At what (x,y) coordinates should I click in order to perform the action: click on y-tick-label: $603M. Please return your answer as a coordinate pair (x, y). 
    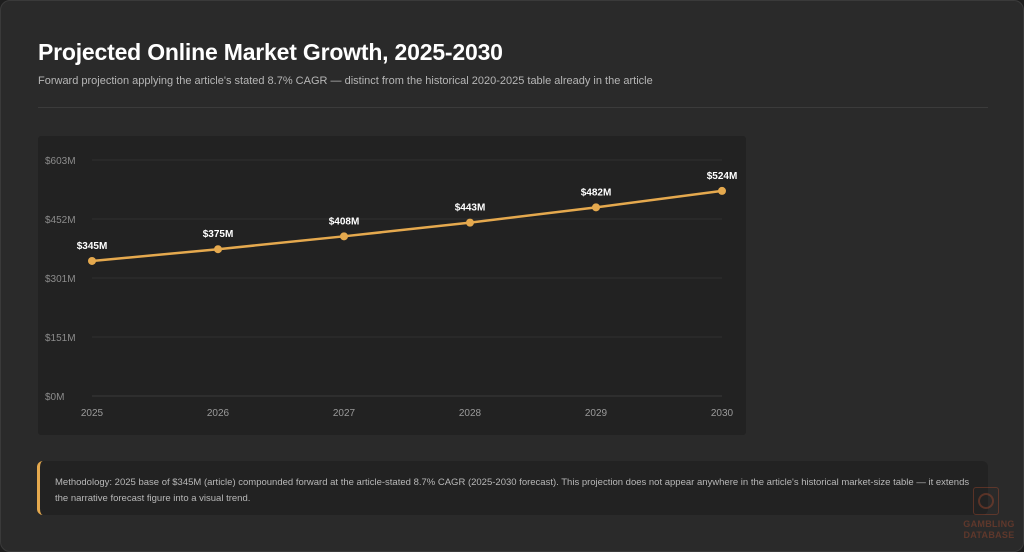
    Looking at the image, I should click on (60, 161).